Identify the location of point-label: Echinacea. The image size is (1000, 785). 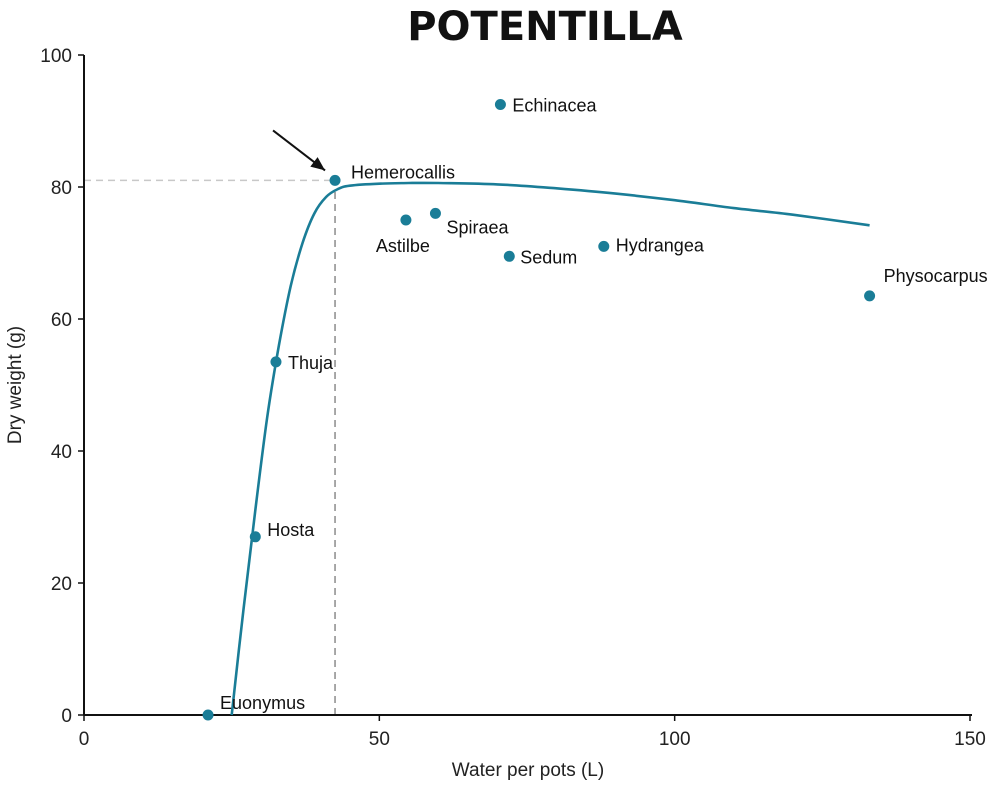
(554, 106).